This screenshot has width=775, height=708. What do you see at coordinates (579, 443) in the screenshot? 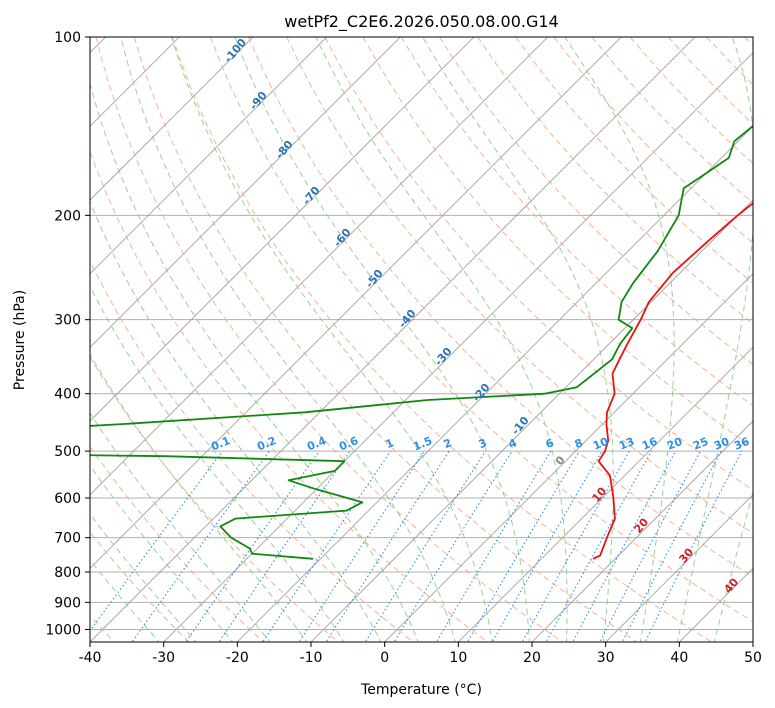
I see `mixing-ratio-label: 8` at bounding box center [579, 443].